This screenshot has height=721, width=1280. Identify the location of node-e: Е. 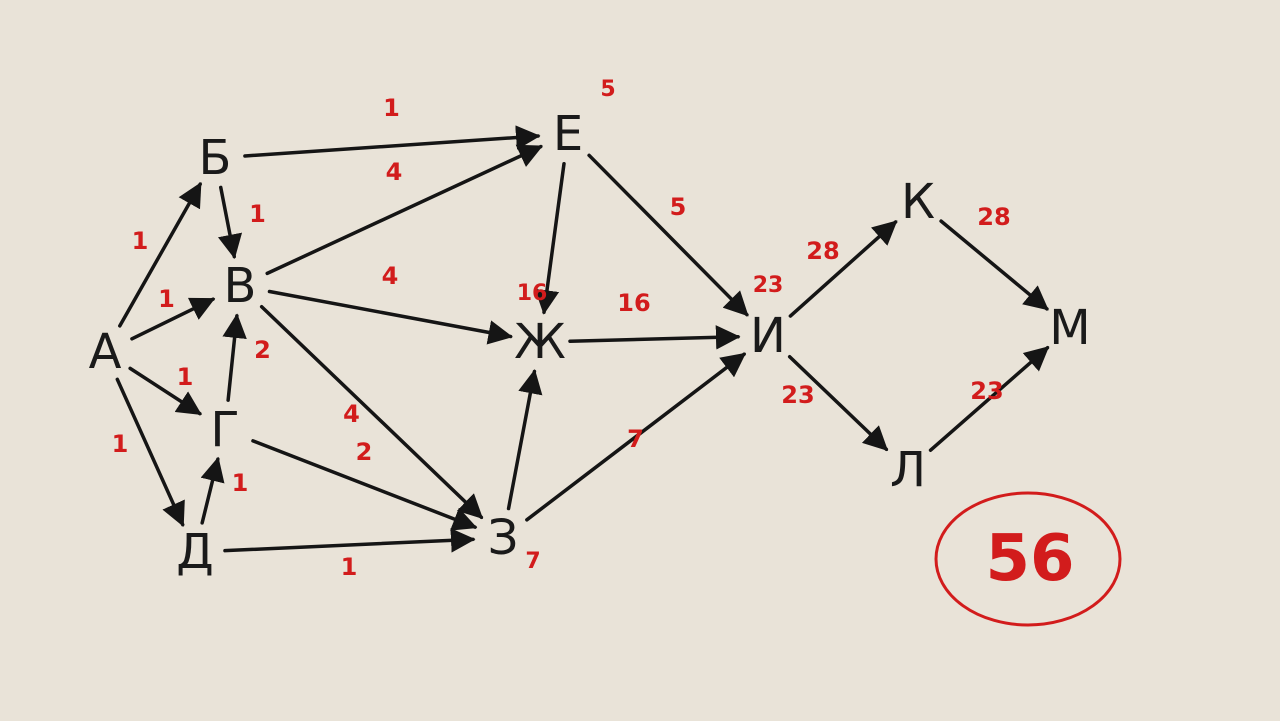
(568, 134).